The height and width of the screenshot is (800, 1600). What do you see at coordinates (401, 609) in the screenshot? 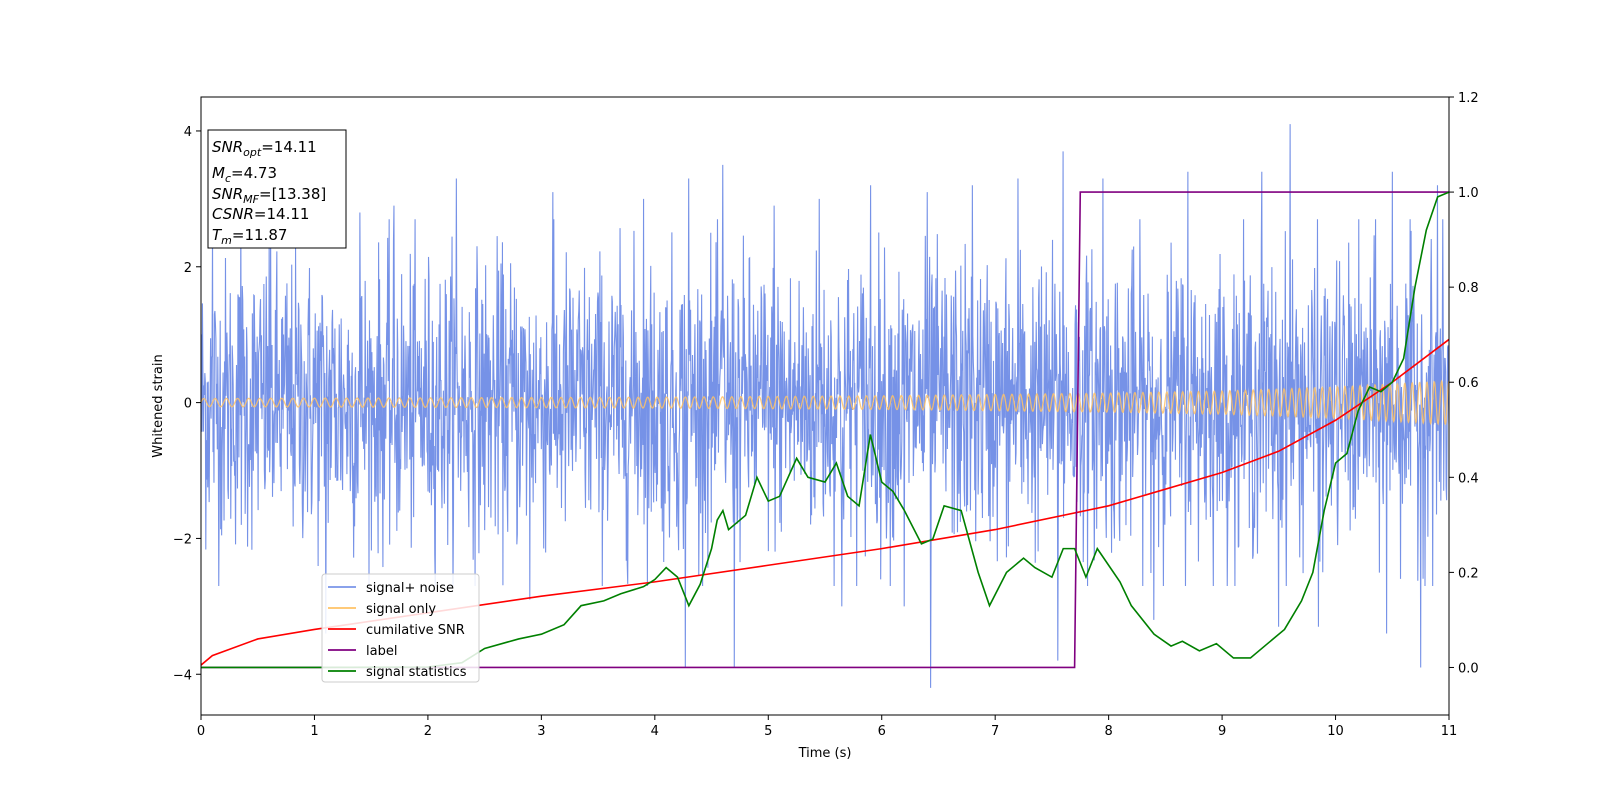
I see `legend-entry: signal only` at bounding box center [401, 609].